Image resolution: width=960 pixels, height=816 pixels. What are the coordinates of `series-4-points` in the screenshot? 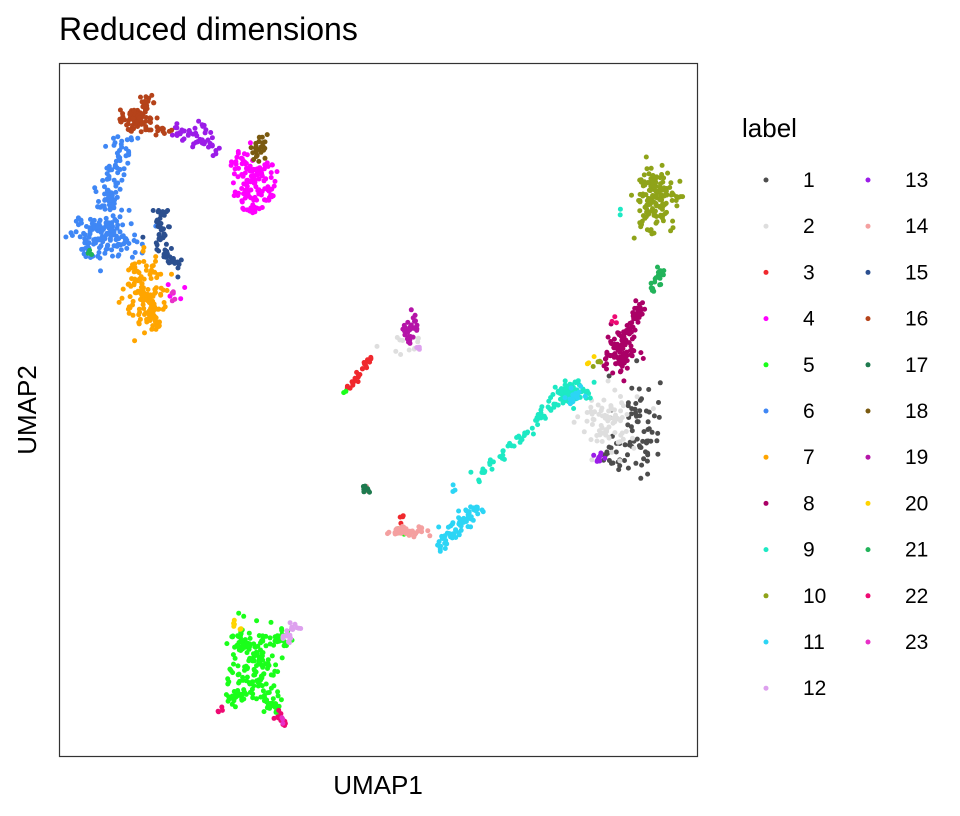 It's located at (222, 221).